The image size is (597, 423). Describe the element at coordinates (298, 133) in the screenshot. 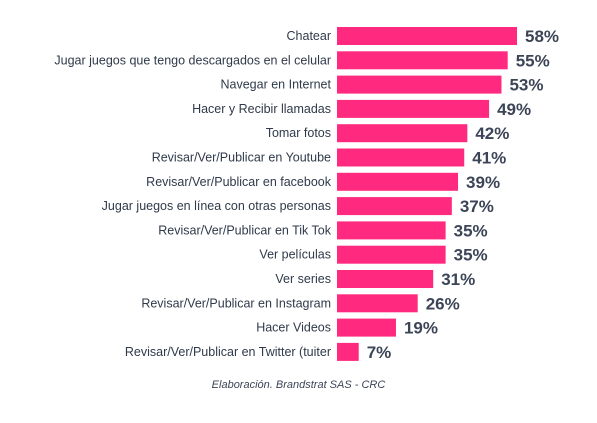

I see `category-label: Tomar fotos` at that location.